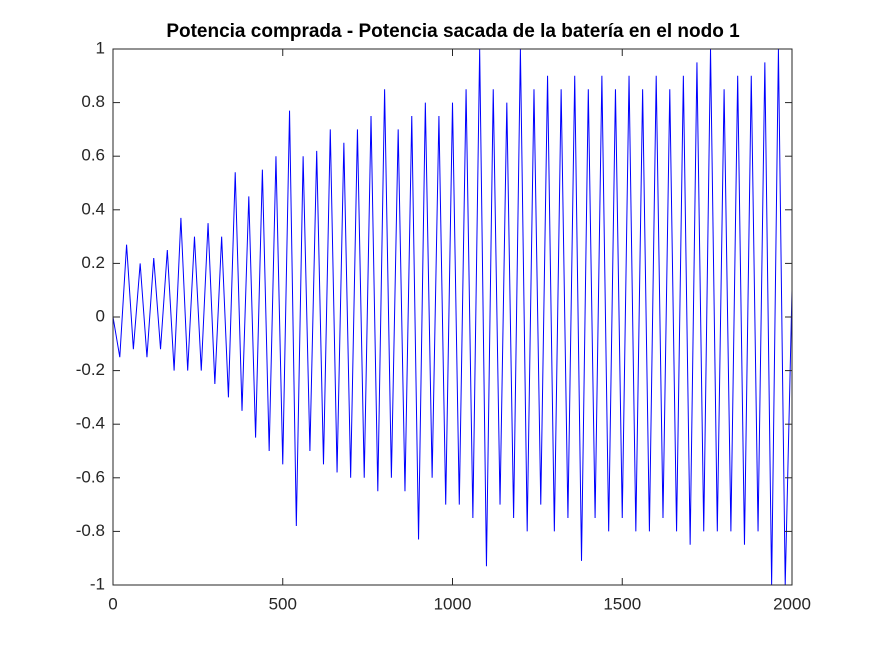 The height and width of the screenshot is (656, 875). What do you see at coordinates (93, 208) in the screenshot?
I see `y-tick-label: 0.4` at bounding box center [93, 208].